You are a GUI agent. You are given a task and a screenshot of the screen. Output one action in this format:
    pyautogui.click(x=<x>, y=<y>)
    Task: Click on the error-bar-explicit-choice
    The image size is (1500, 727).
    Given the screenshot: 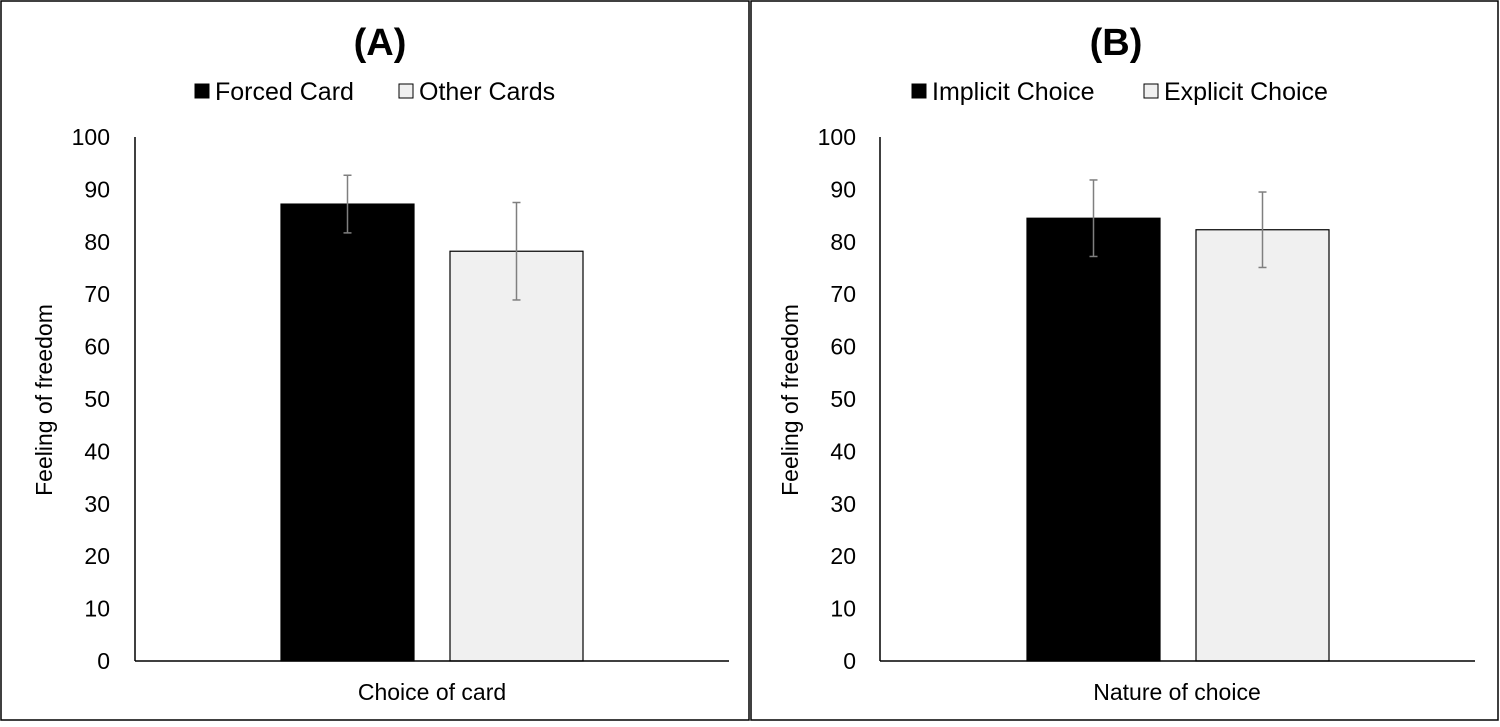 What is the action you would take?
    pyautogui.click(x=1262, y=230)
    